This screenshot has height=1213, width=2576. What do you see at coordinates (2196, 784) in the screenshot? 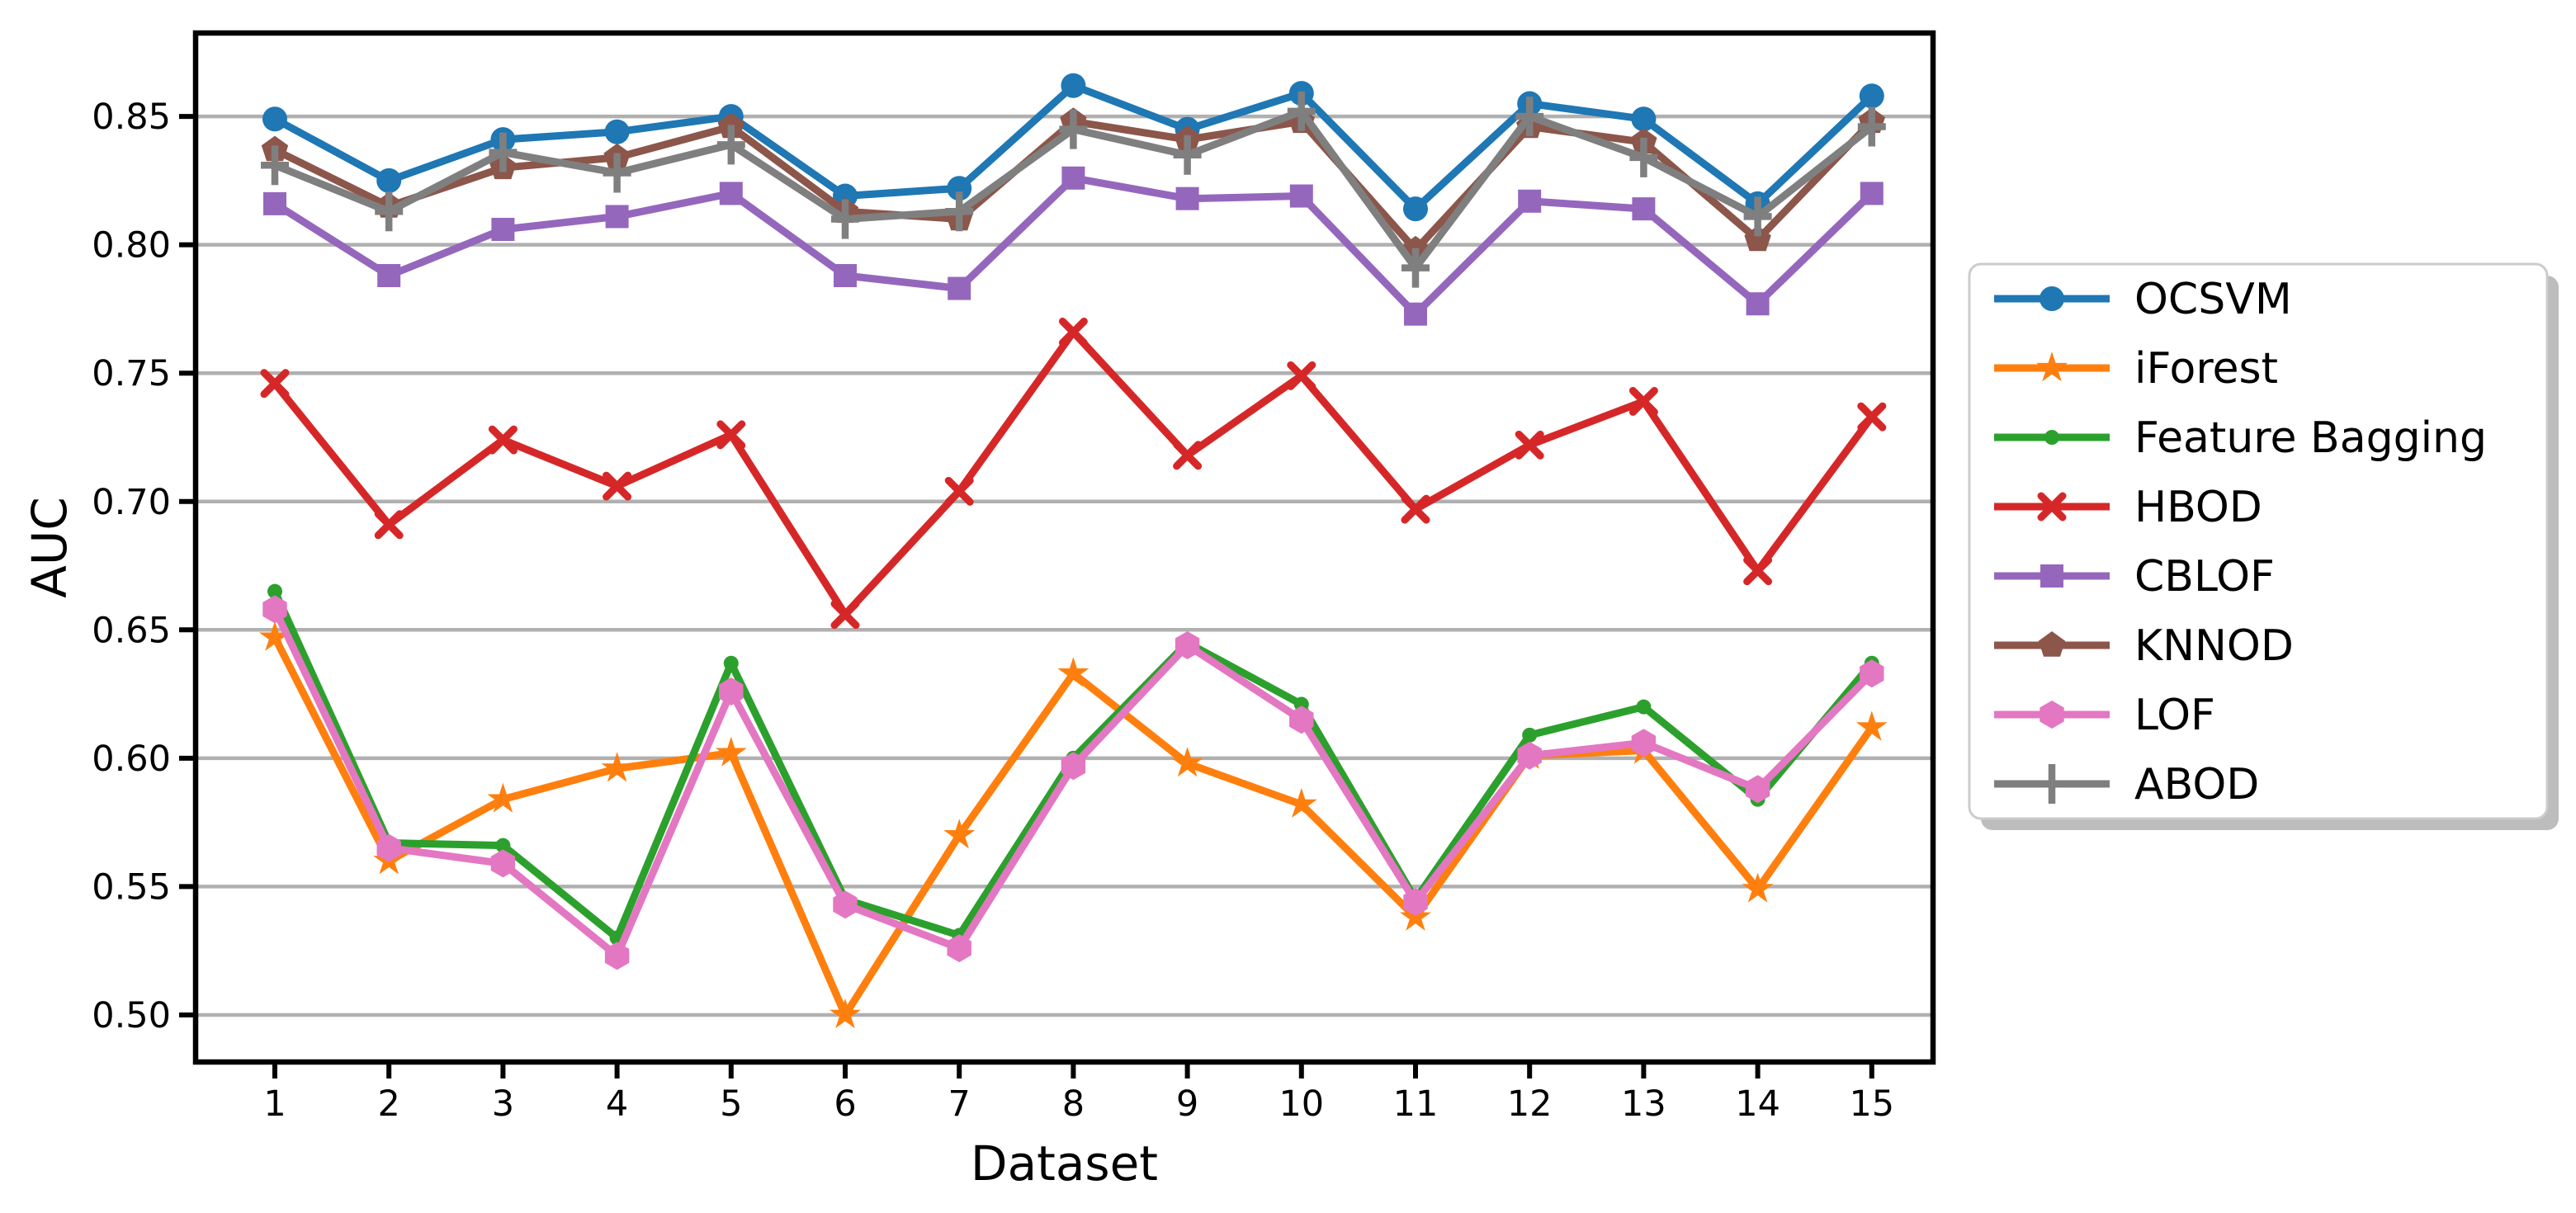
I see `legend-label: ABOD` at bounding box center [2196, 784].